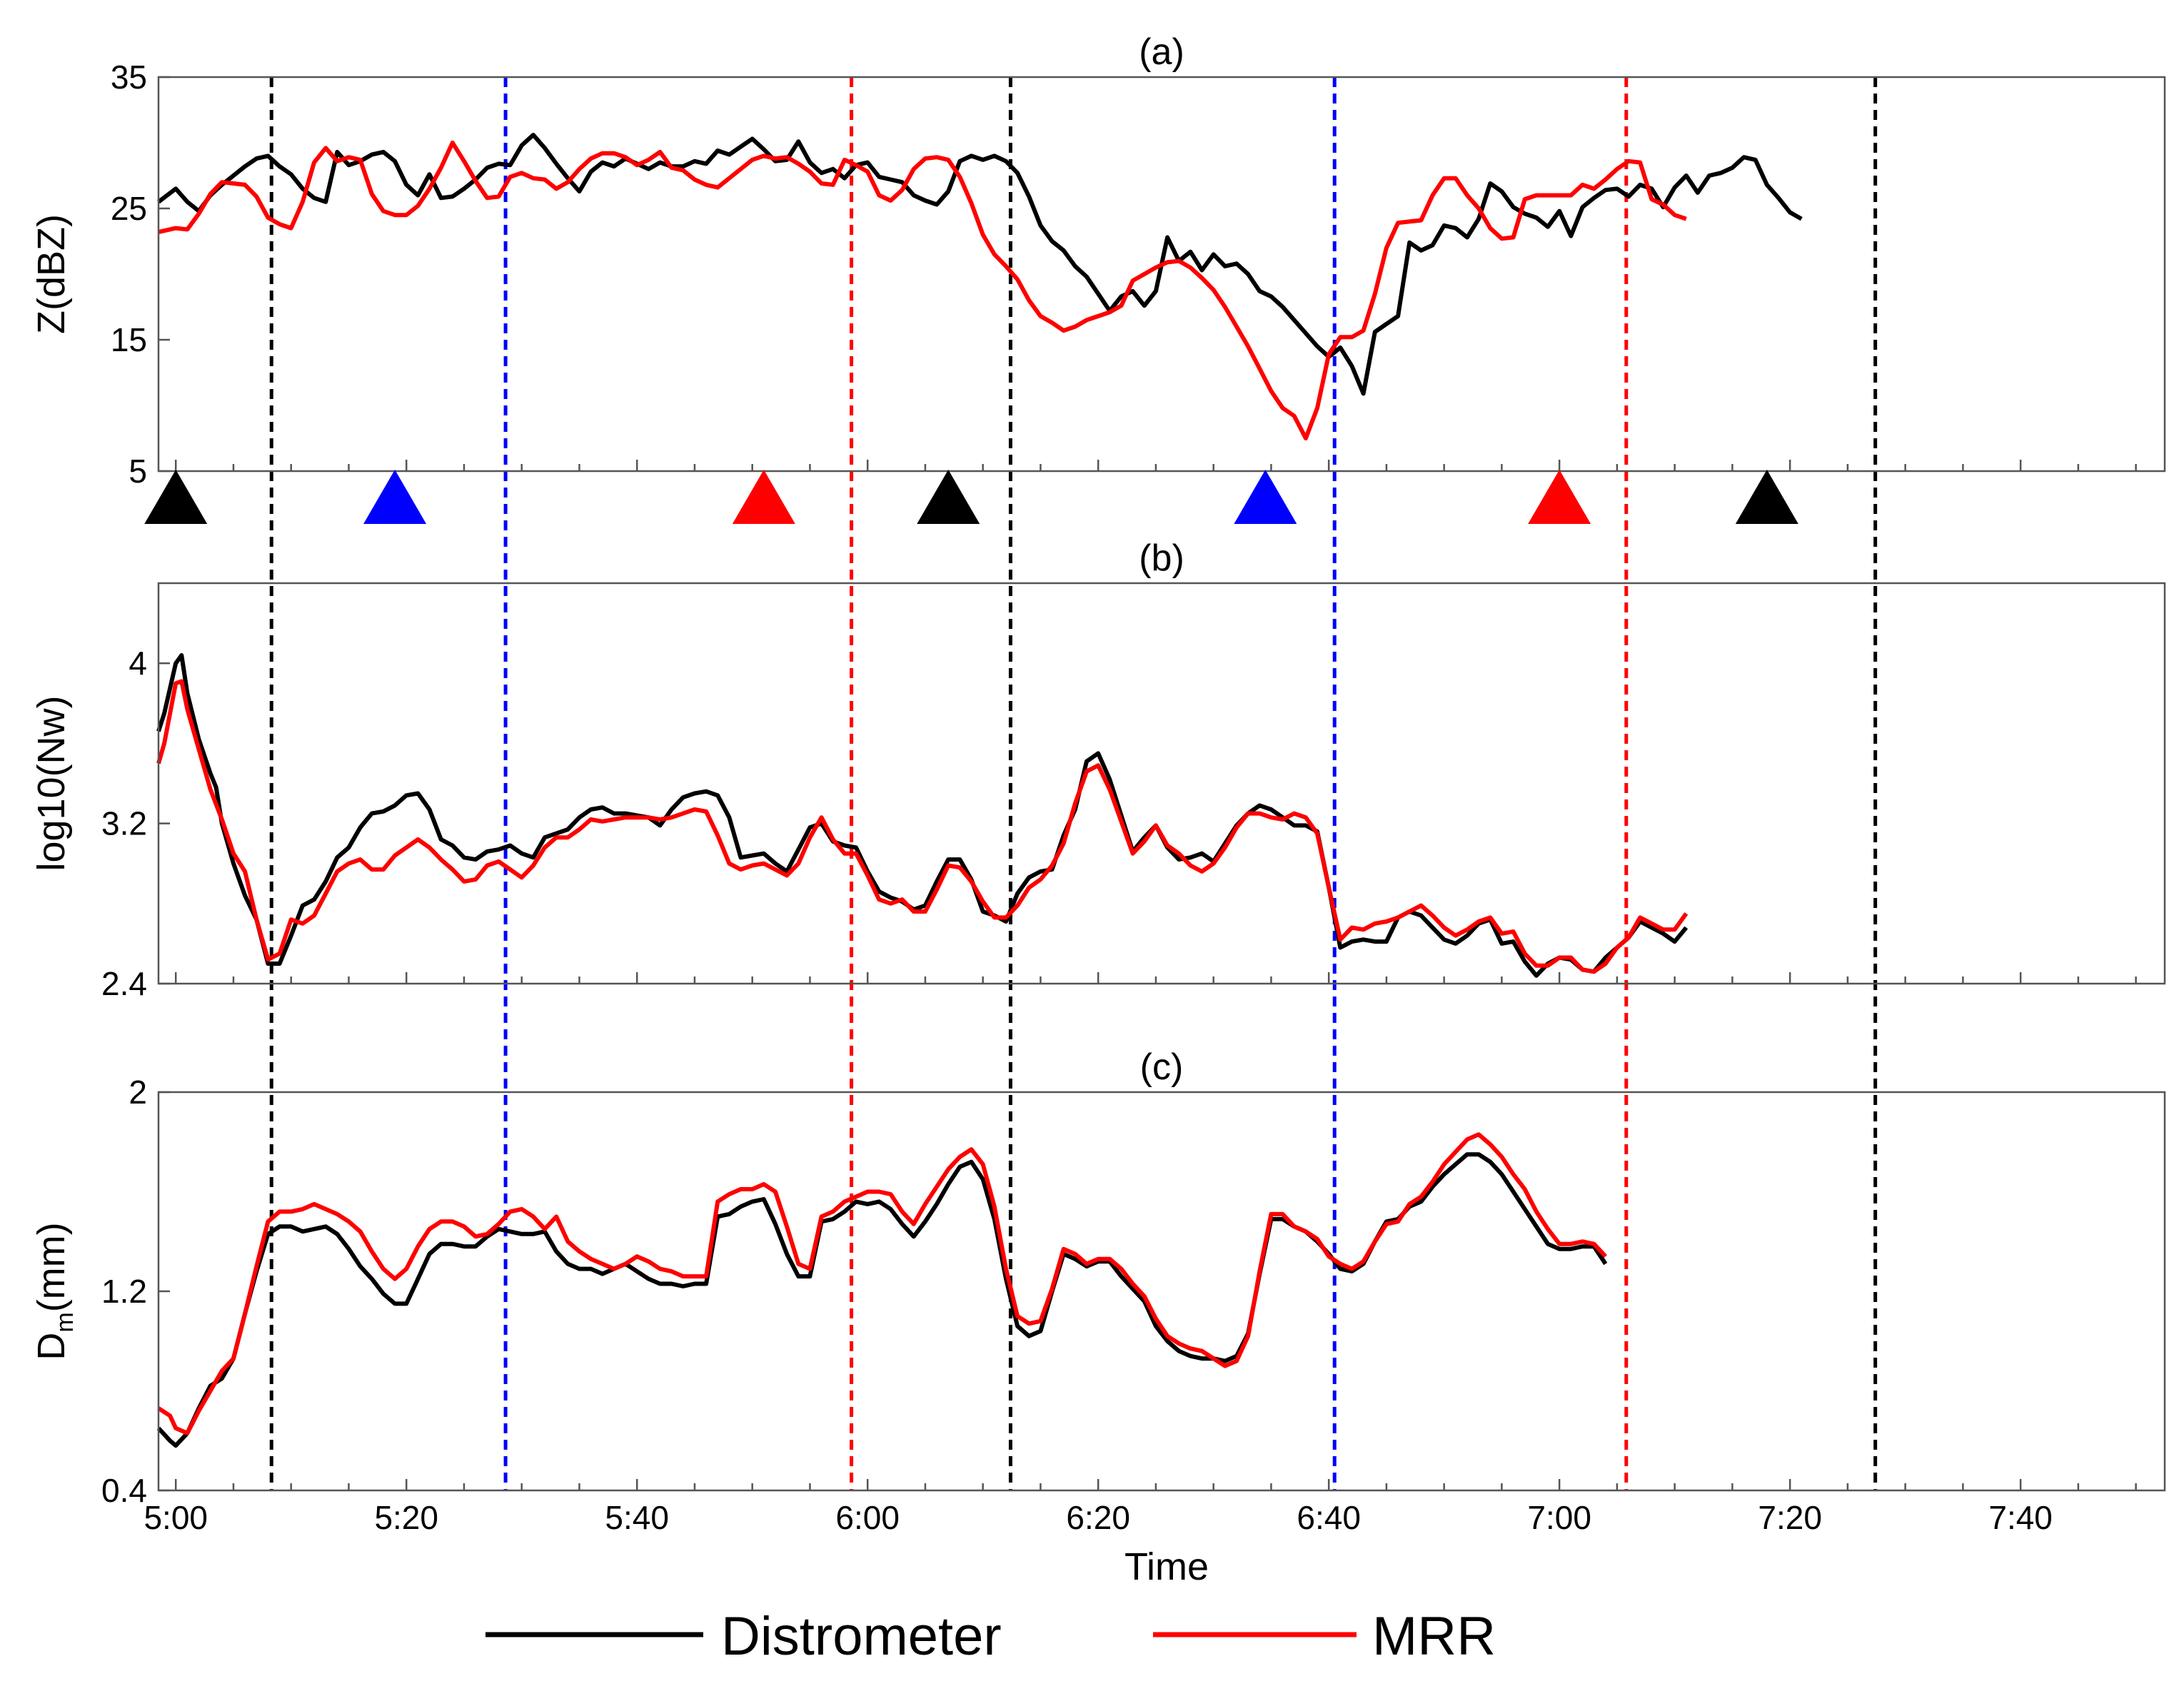 This screenshot has height=1701, width=2184. Describe the element at coordinates (861, 1636) in the screenshot. I see `legend-label-distrometer: Distrometer` at that location.